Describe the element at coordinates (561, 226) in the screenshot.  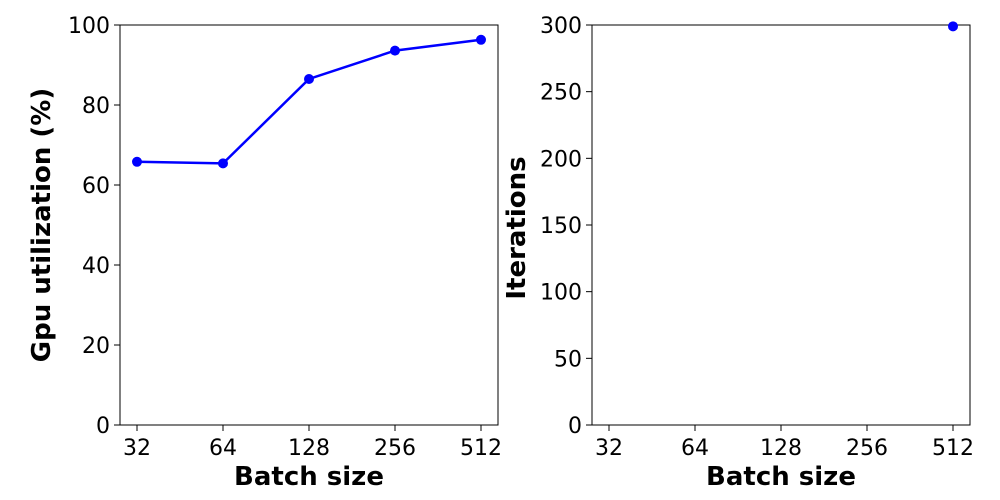
I see `y-tick-label: 150` at that location.